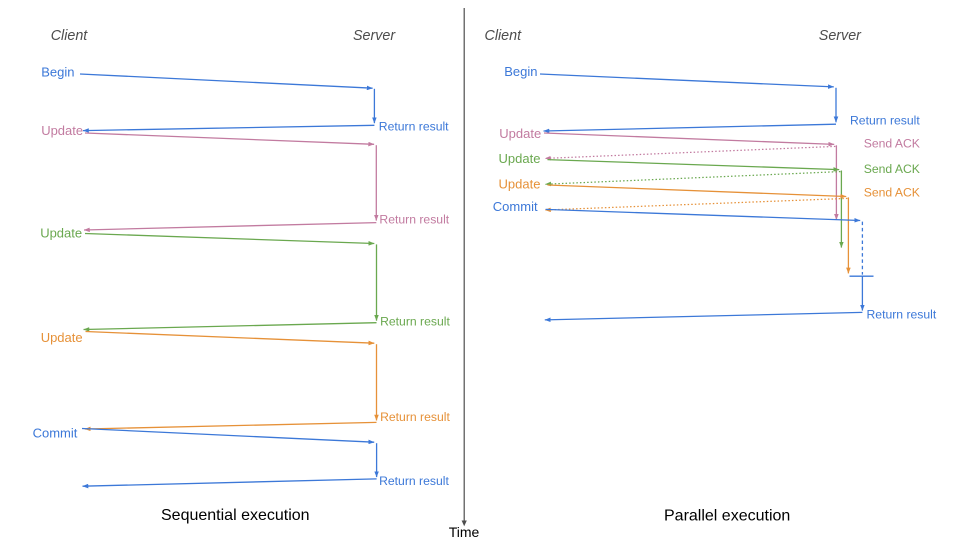  I want to click on svg-text: Parallel execution, so click(727, 516).